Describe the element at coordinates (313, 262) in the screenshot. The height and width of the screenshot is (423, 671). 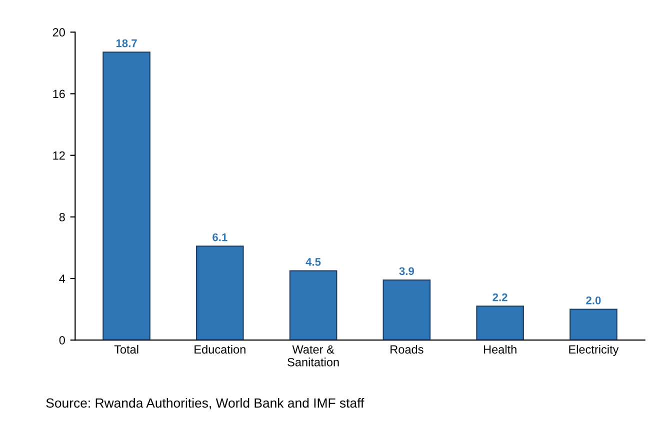
I see `data-label: 4.5` at that location.